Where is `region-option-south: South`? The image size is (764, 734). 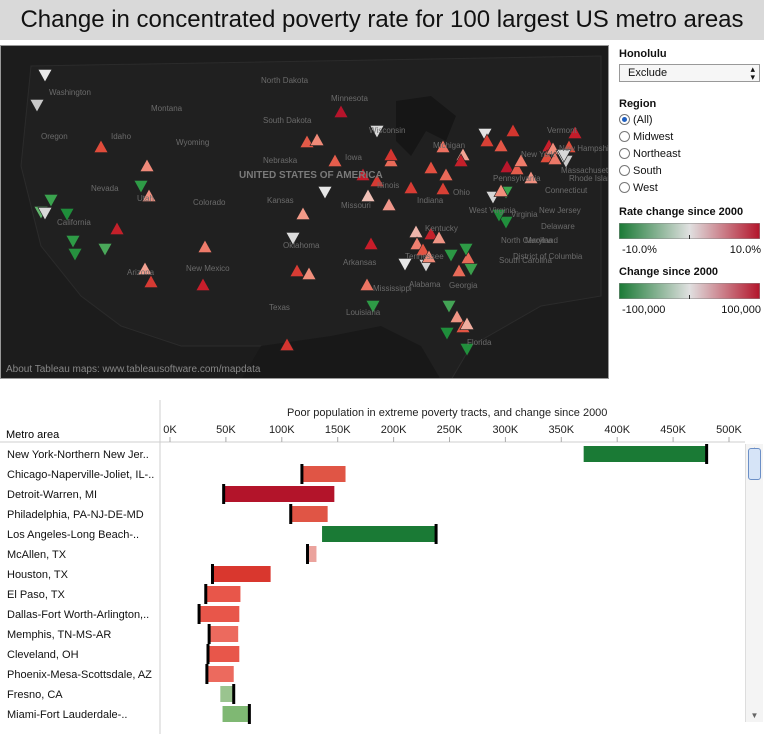
region-option-south: South is located at coordinates (691, 170).